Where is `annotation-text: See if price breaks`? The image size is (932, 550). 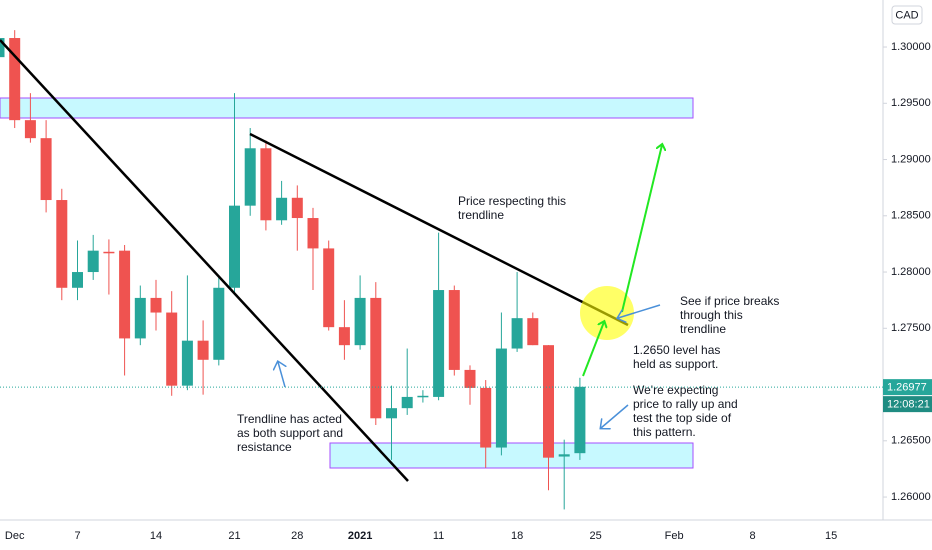
annotation-text: See if price breaks is located at coordinates (729, 301).